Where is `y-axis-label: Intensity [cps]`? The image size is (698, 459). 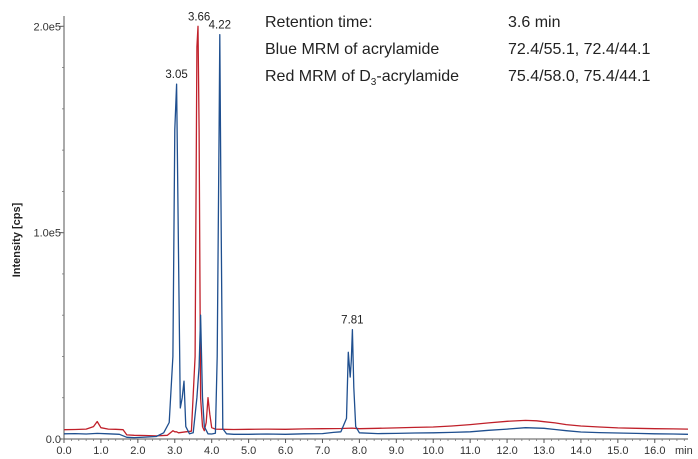 y-axis-label: Intensity [cps] is located at coordinates (17, 239).